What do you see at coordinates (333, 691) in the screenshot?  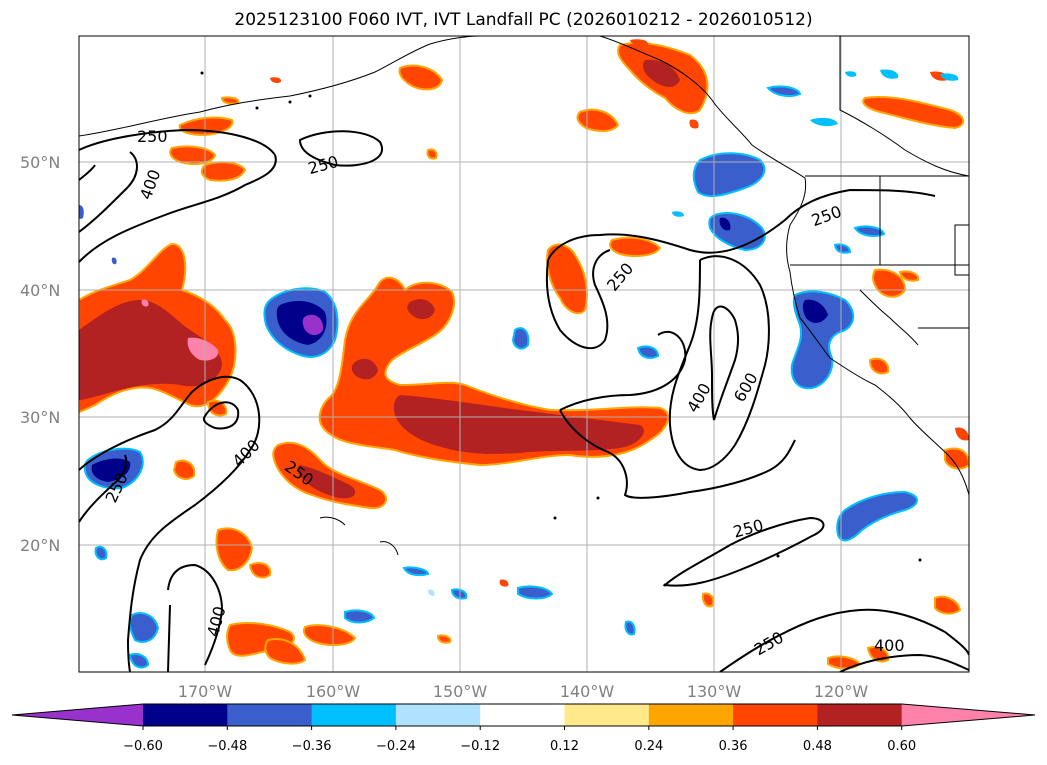 I see `lon-label: 160°W` at bounding box center [333, 691].